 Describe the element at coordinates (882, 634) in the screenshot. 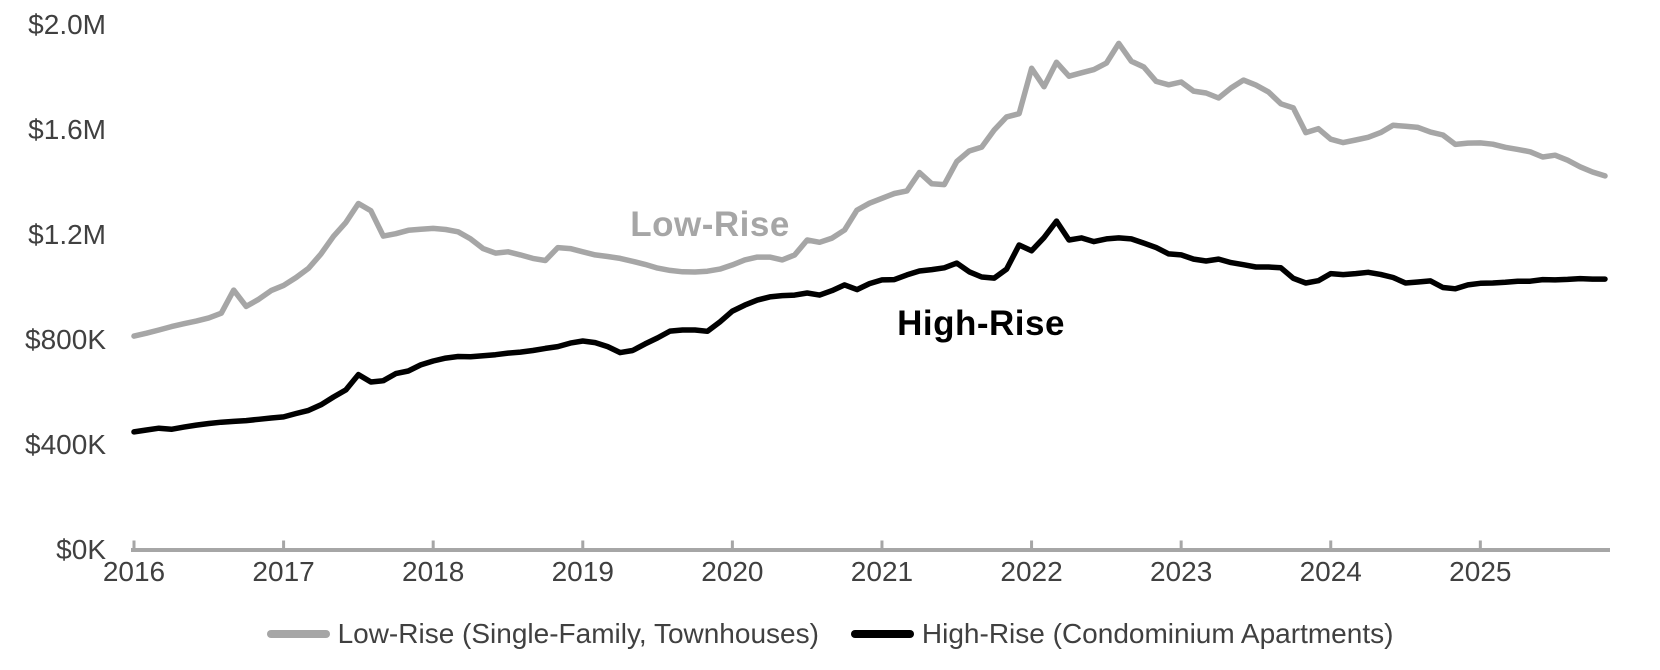

I see `high-rise-line-swatch` at that location.